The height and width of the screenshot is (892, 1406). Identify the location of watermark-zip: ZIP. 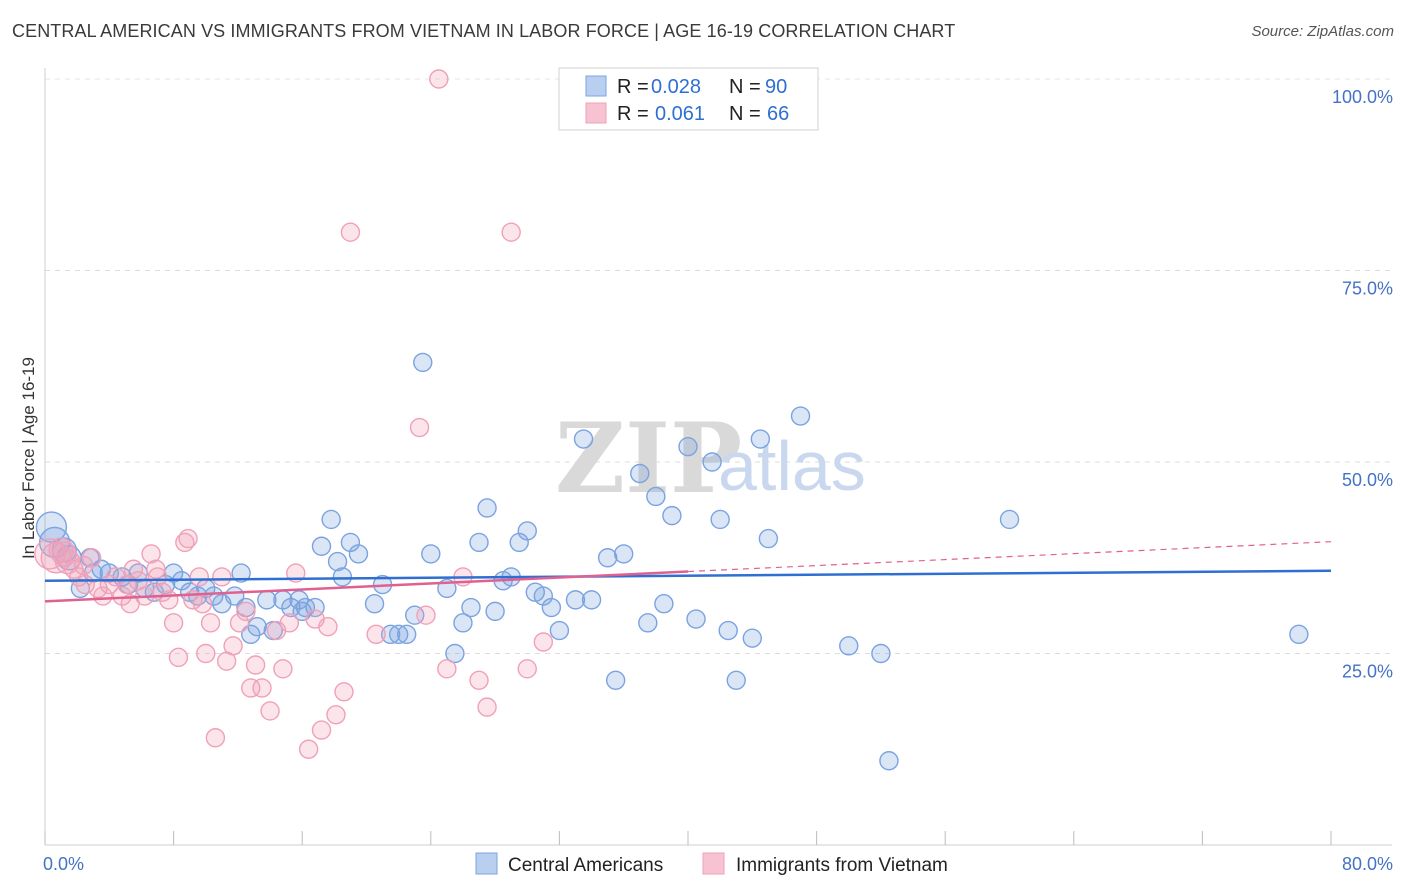
(648, 458).